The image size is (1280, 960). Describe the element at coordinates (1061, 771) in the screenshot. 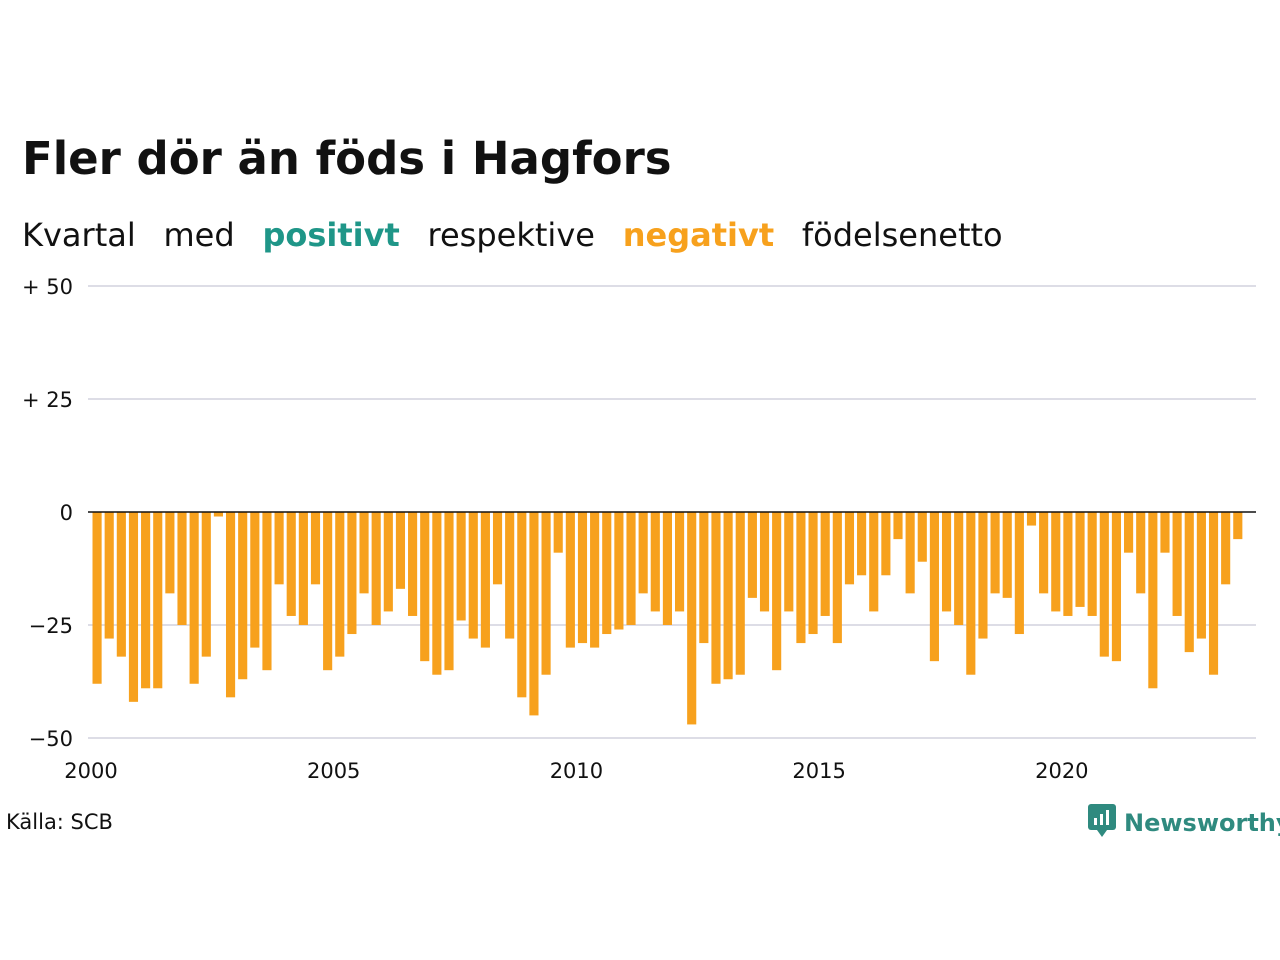

I see `x-tick-label: 2020` at that location.